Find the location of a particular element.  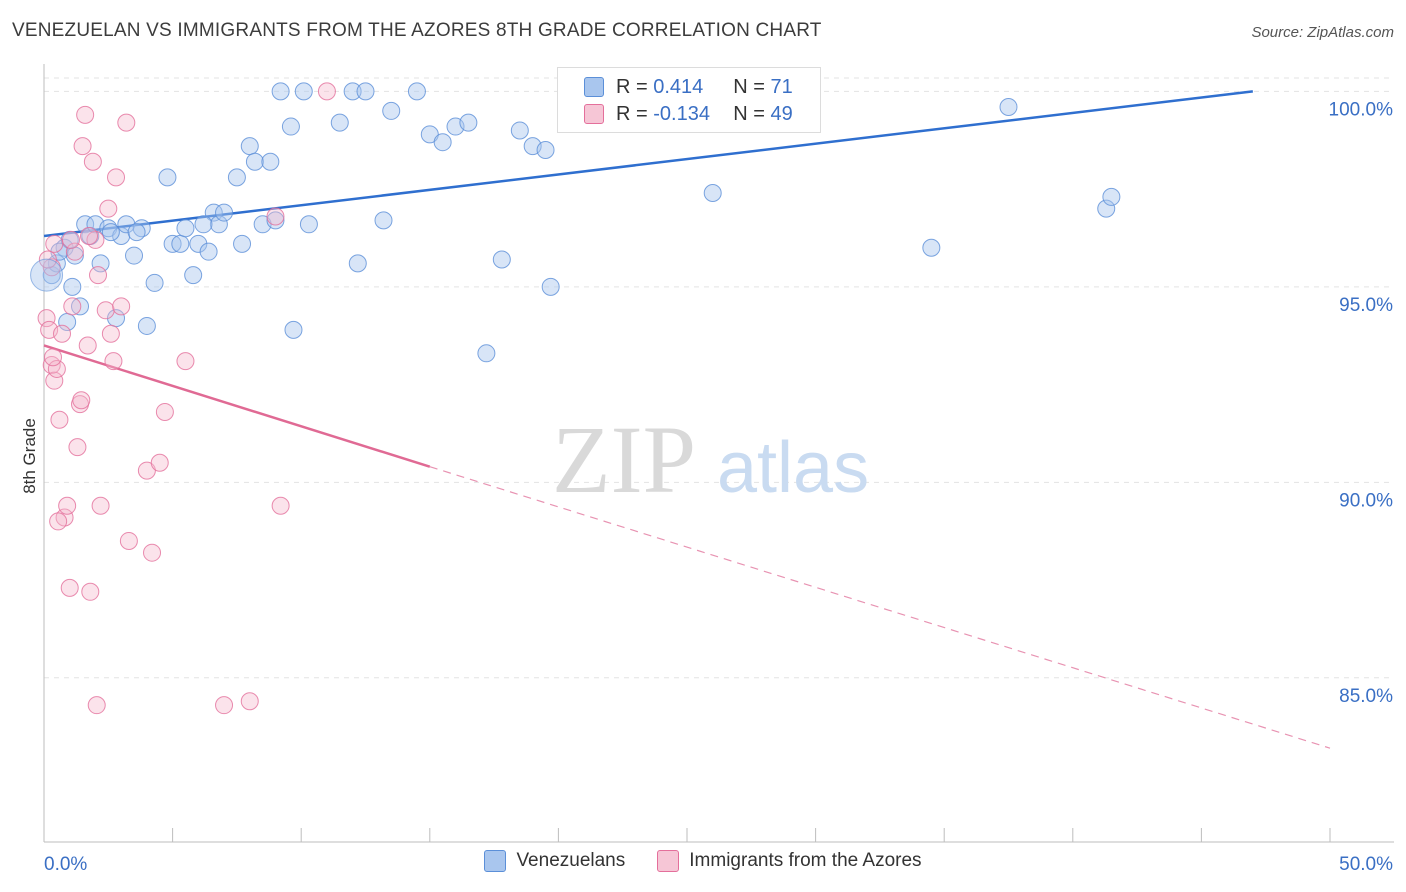

y-tick-label: 100.0% is located at coordinates (1361, 109).